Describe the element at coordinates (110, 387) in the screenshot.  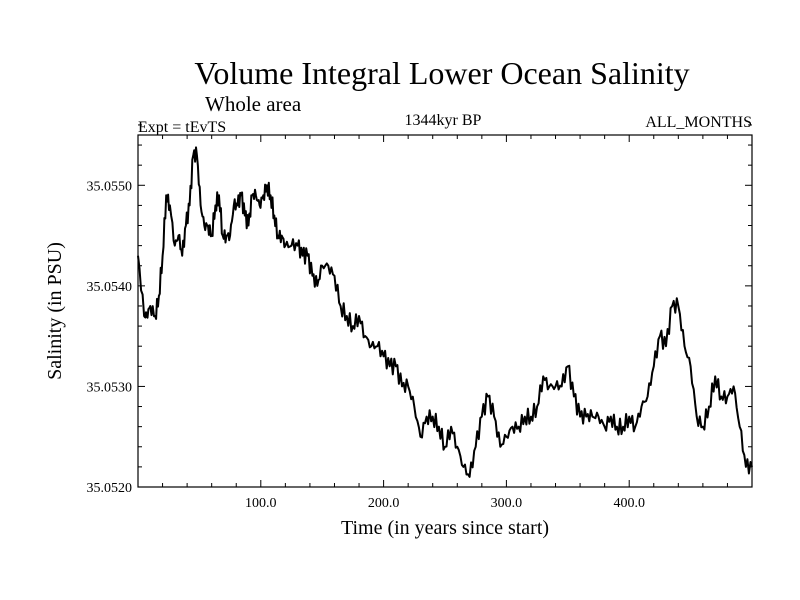
I see `y-tick-label: 35.0530` at that location.